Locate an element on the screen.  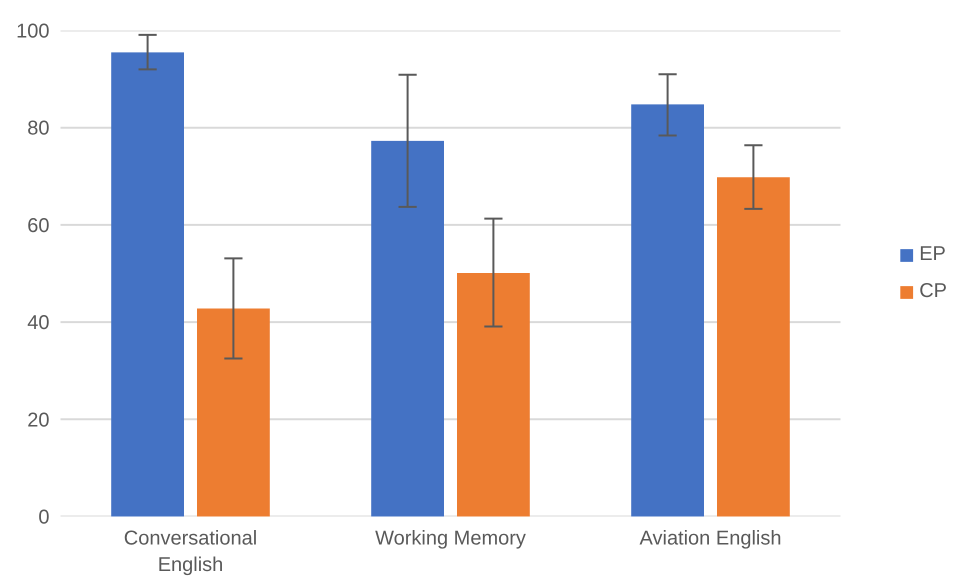
x-tick-label: Aviation English is located at coordinates (711, 539).